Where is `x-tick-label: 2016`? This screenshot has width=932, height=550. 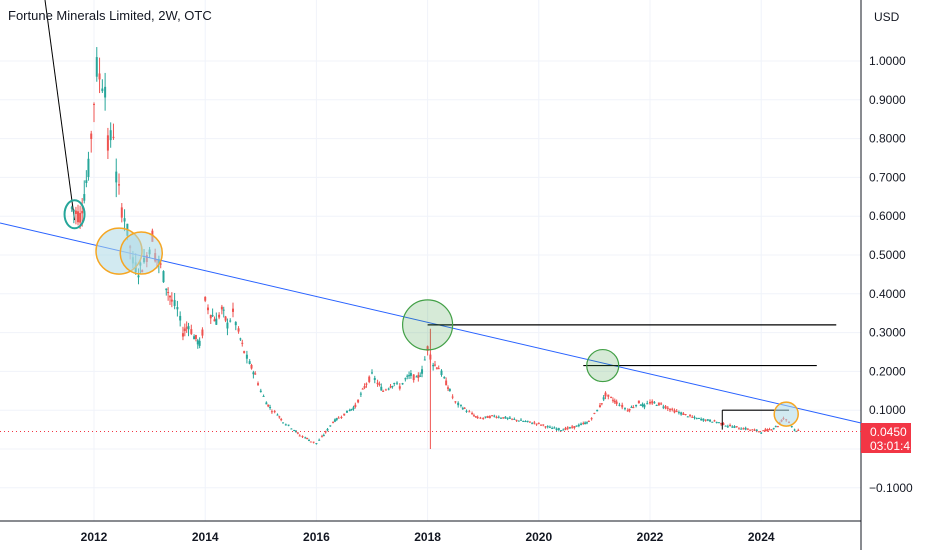 x-tick-label: 2016 is located at coordinates (316, 537).